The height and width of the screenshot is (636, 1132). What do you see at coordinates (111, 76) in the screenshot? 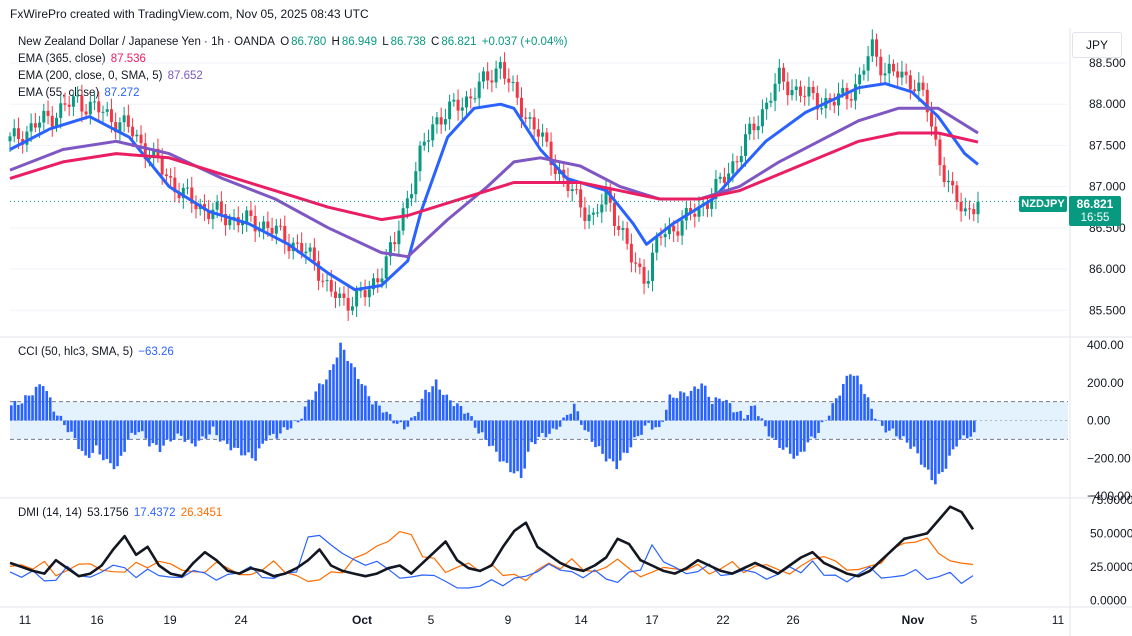
I see `ema200-legend: EMA (200, close, 0, SMA, 5) 87.652` at bounding box center [111, 76].